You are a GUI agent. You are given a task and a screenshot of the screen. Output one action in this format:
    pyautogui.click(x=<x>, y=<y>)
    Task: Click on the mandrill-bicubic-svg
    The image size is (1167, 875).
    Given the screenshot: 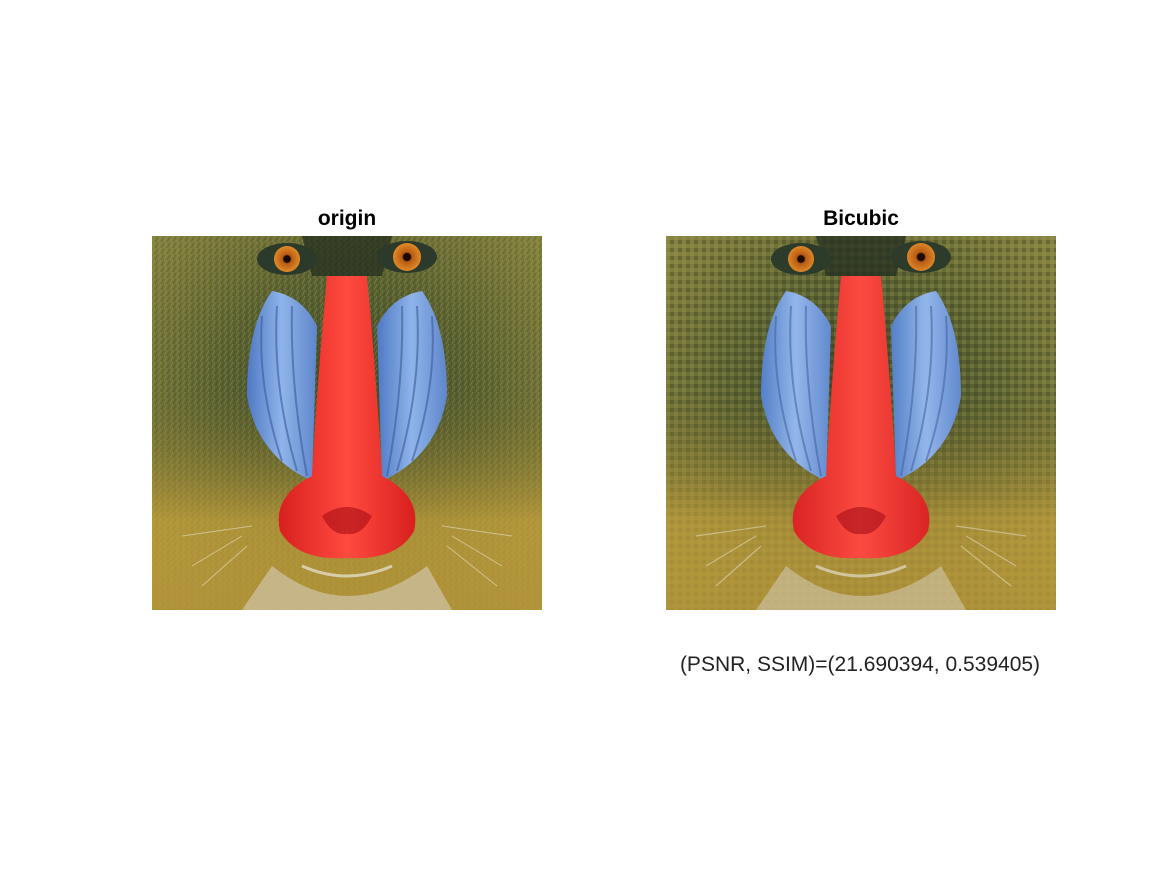 What is the action you would take?
    pyautogui.click(x=861, y=423)
    